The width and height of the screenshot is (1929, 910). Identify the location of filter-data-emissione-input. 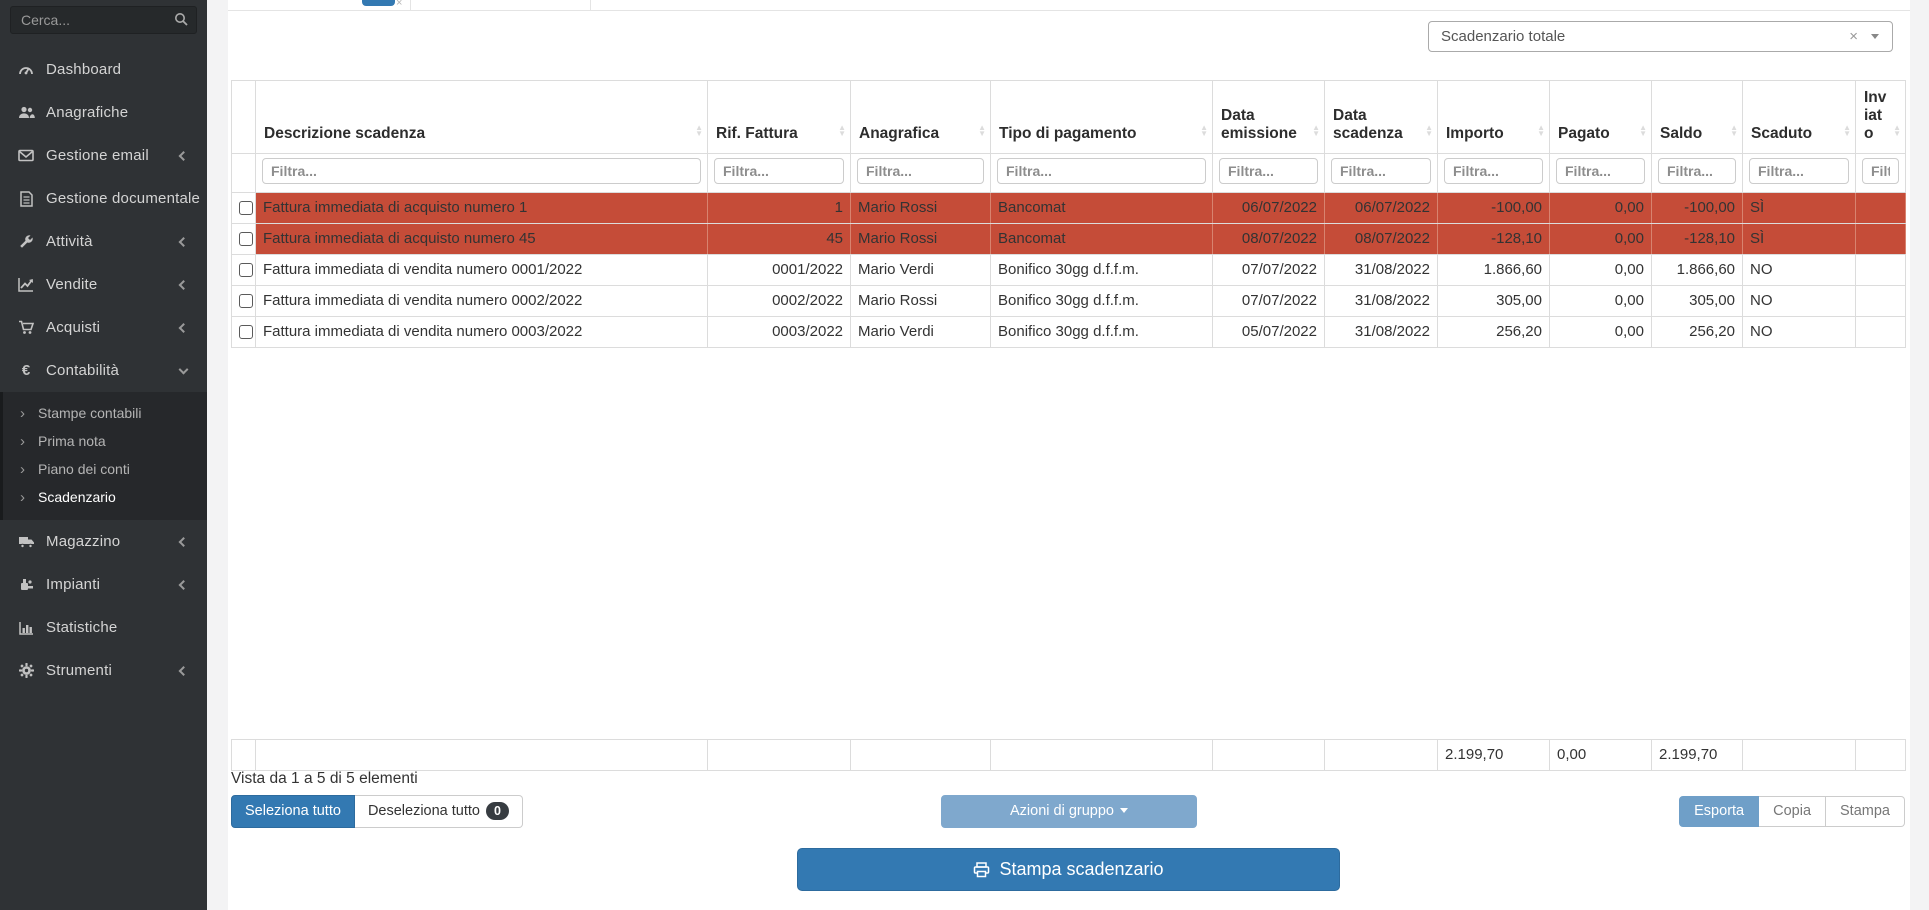
(1268, 171).